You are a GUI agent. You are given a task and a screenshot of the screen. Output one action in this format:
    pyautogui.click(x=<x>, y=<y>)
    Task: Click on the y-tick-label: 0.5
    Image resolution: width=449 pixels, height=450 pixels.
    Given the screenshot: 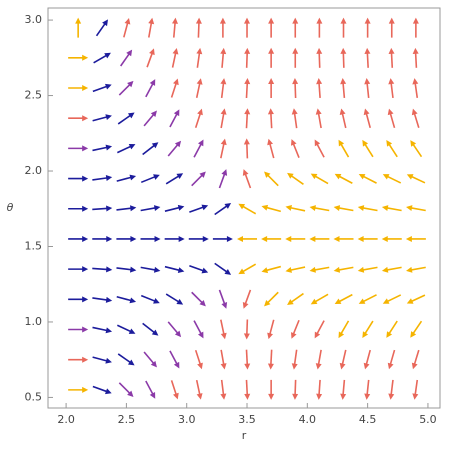 What is the action you would take?
    pyautogui.click(x=34, y=396)
    